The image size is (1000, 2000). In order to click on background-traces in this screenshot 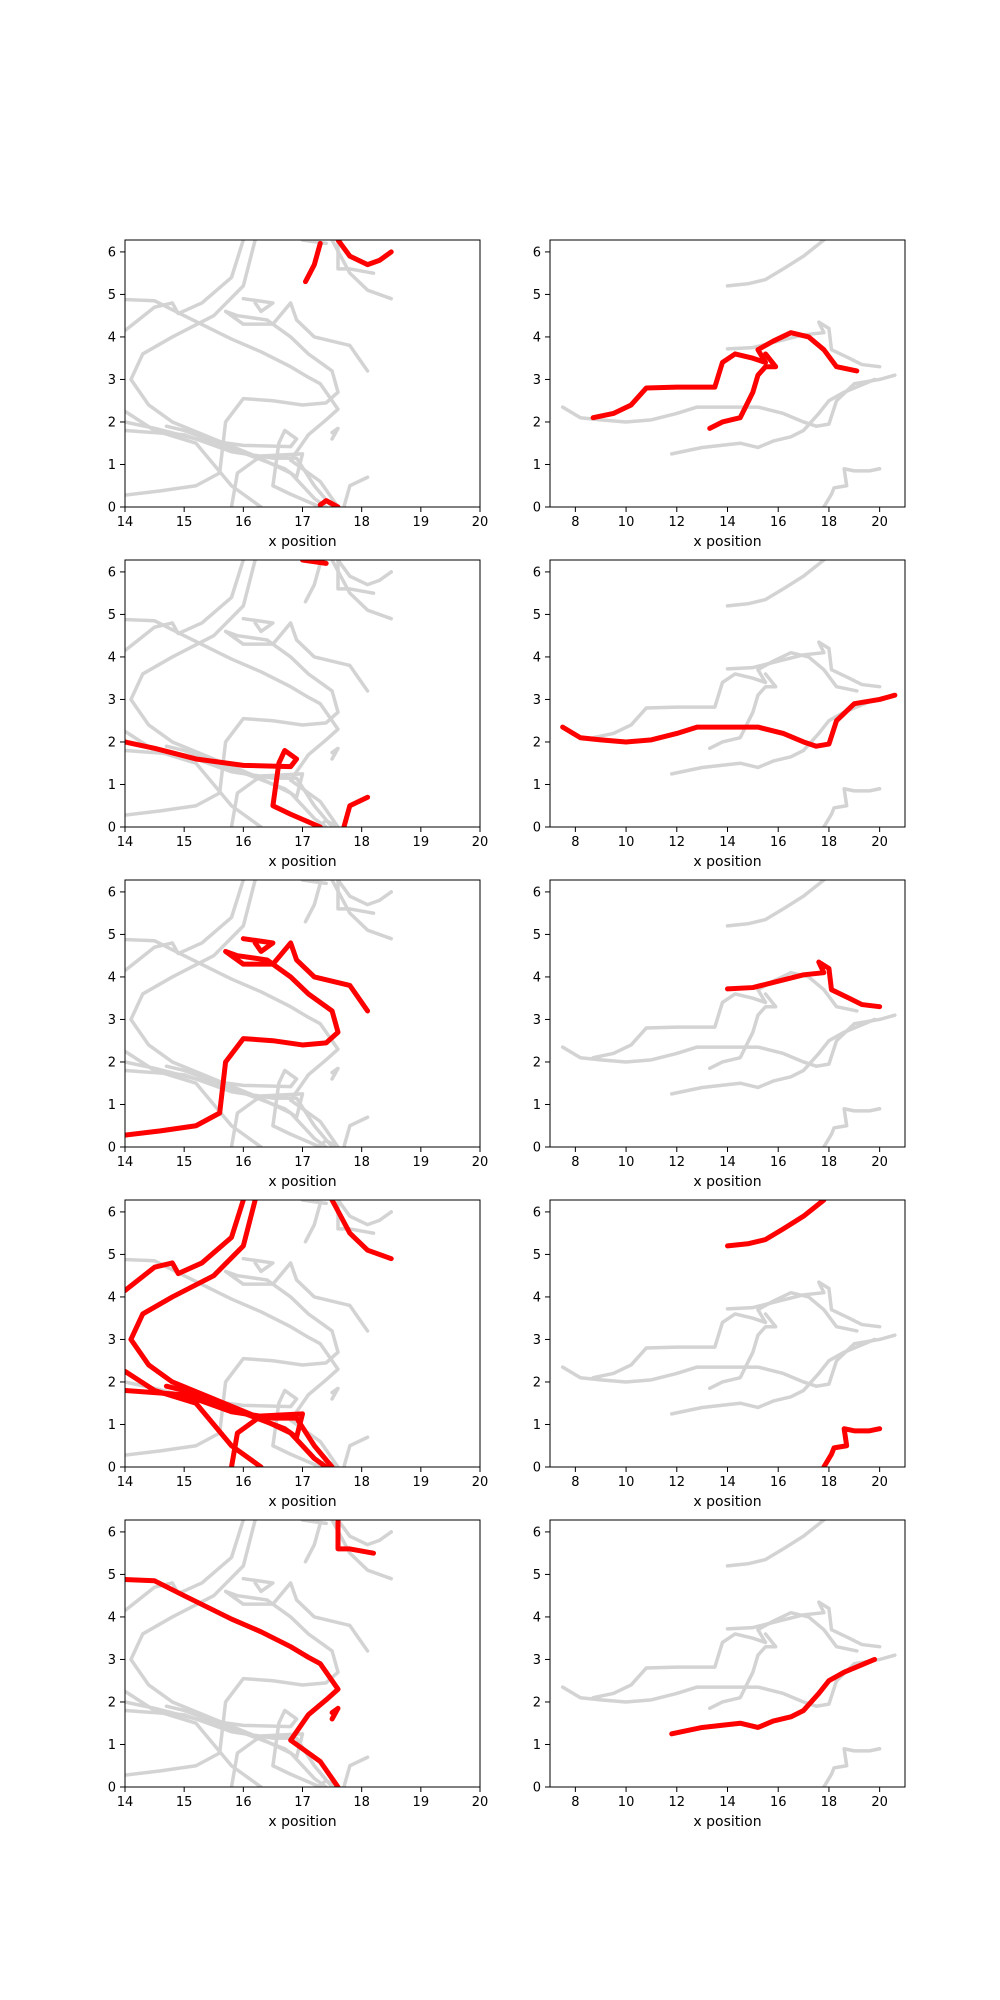, I will do `click(728, 373)`.